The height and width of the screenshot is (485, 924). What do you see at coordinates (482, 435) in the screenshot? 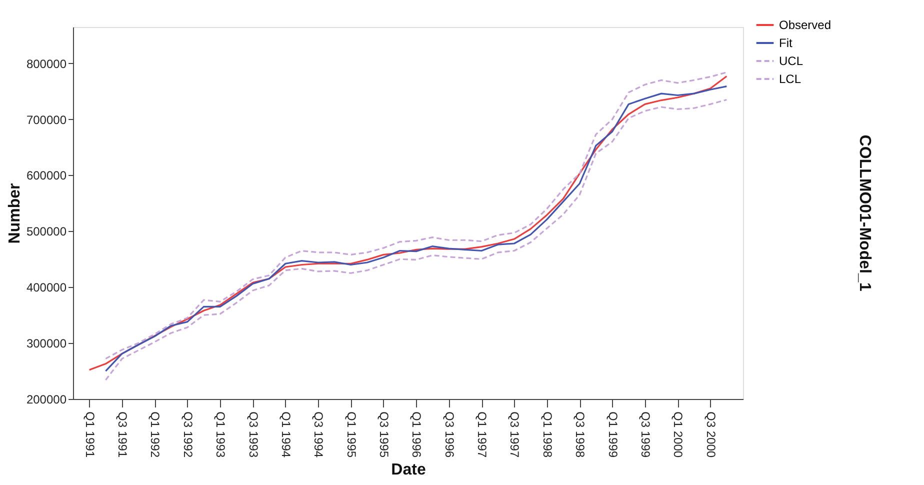
I see `x-tick-label: Q1 1997` at bounding box center [482, 435].